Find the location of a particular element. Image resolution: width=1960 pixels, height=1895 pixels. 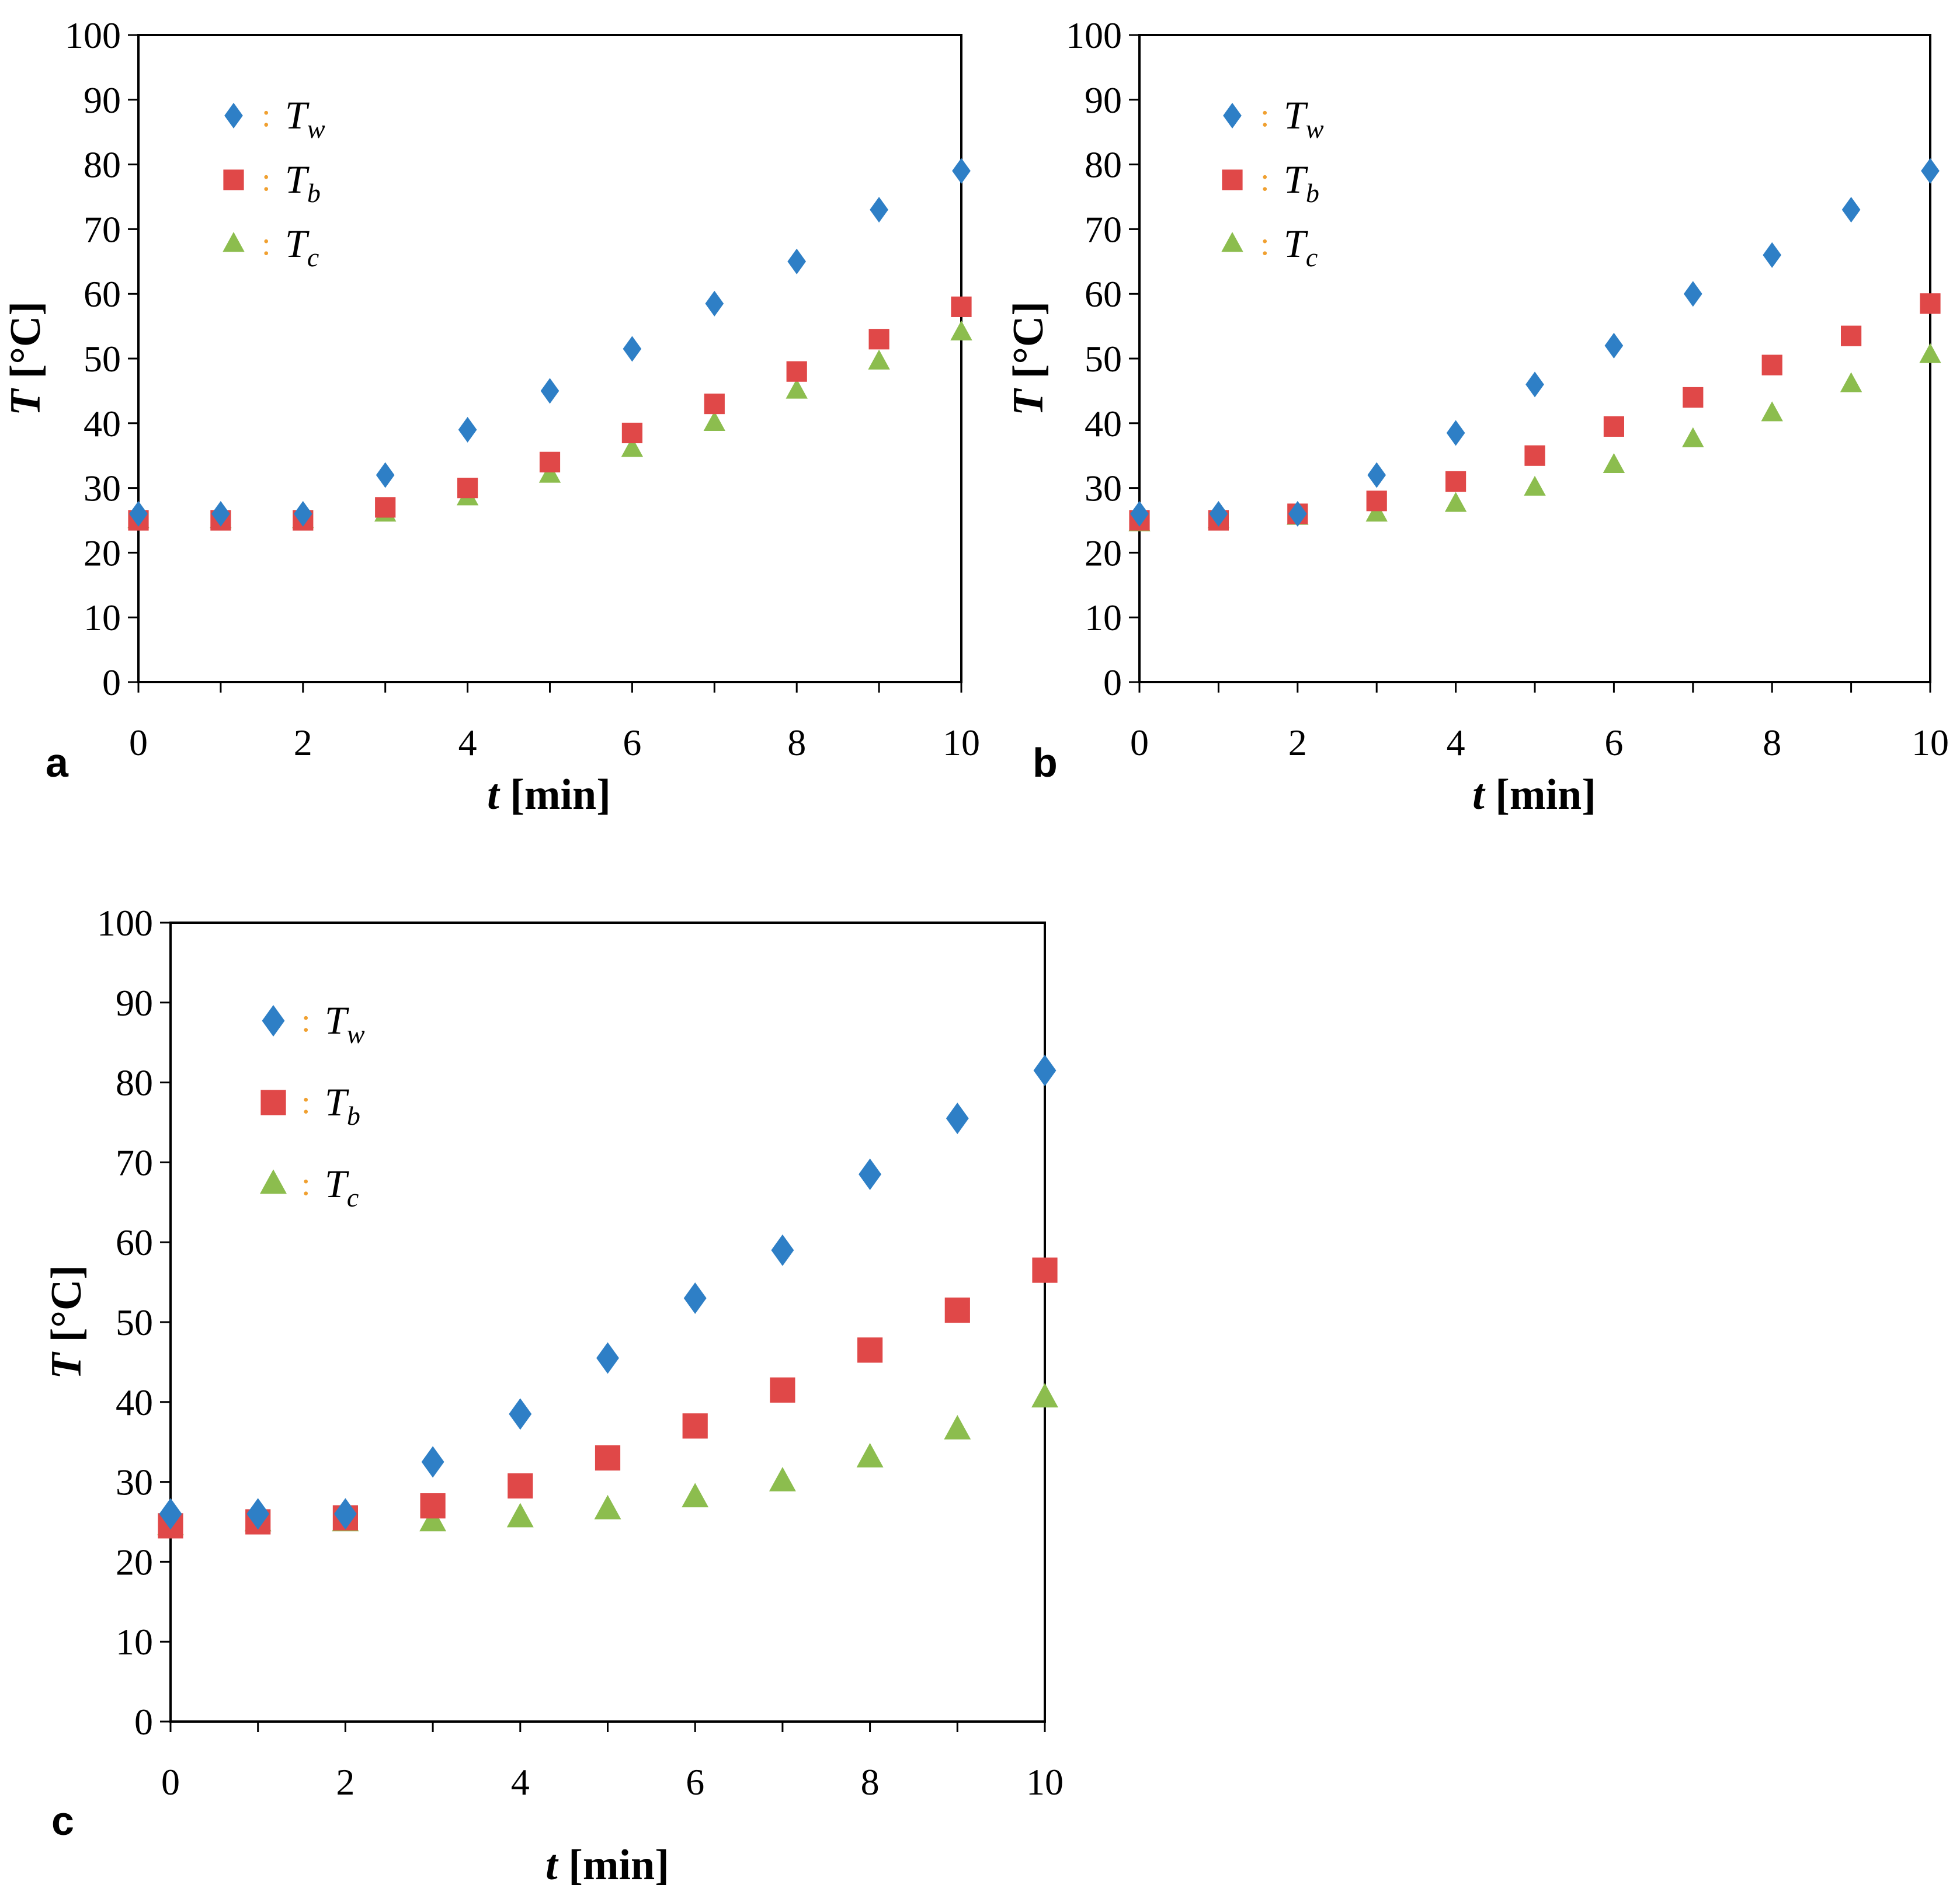

x-tick-label: 10 is located at coordinates (962, 742).